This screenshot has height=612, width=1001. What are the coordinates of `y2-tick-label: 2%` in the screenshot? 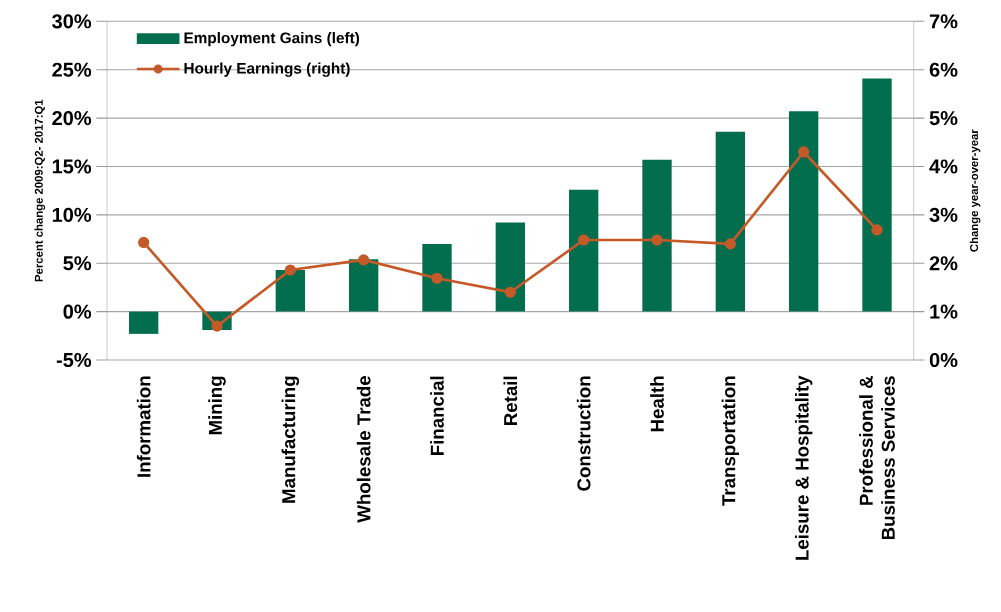 It's located at (943, 263).